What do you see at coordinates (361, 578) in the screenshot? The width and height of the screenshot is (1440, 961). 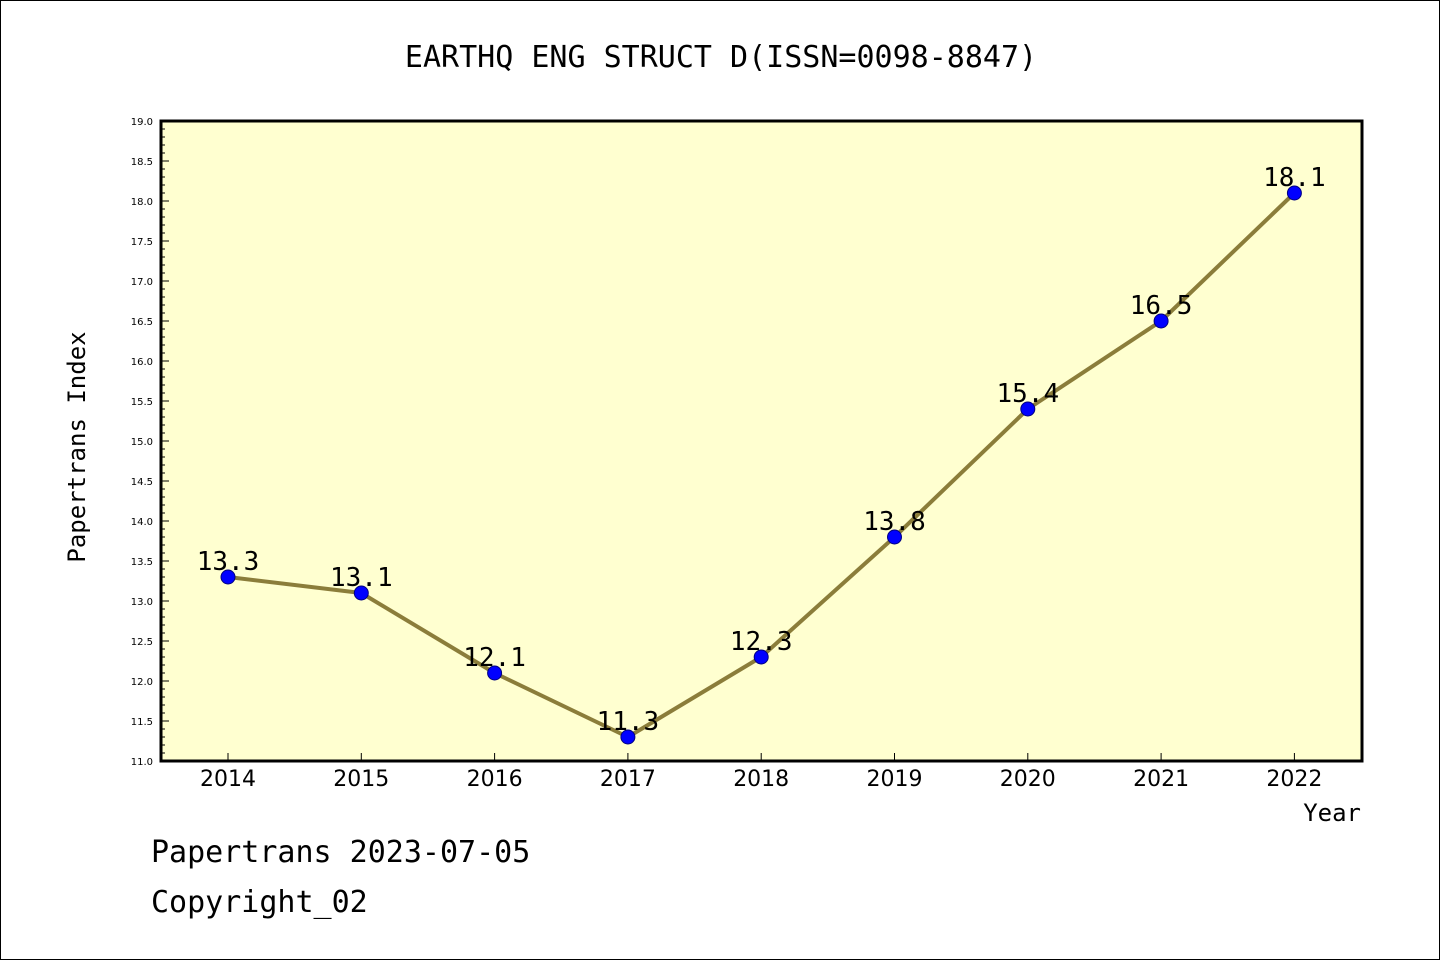 I see `data-label: 13.1` at bounding box center [361, 578].